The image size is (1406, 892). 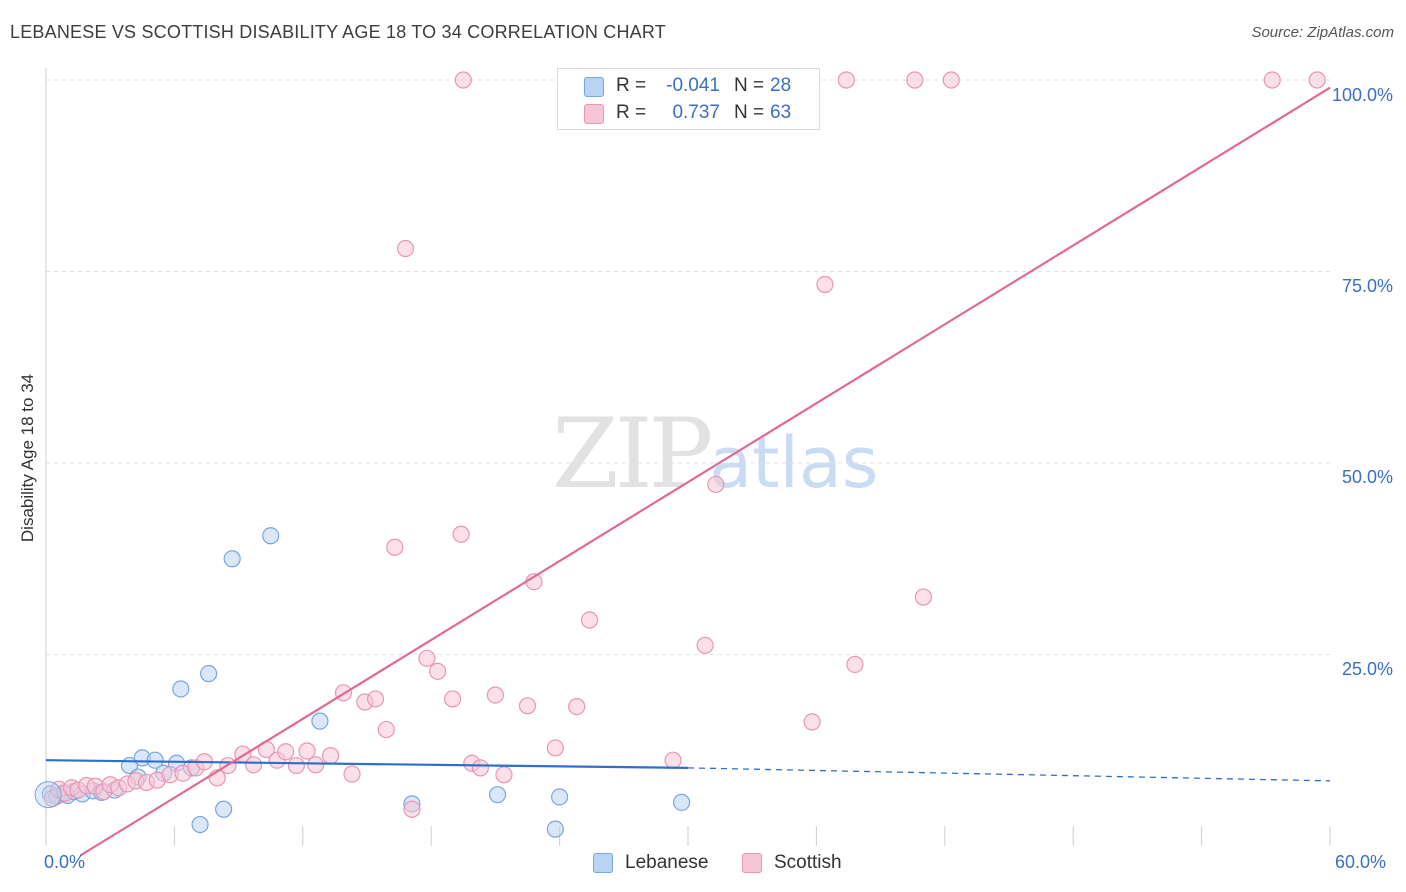 What do you see at coordinates (1322, 32) in the screenshot?
I see `source-label: Source: ZipAtlas.com` at bounding box center [1322, 32].